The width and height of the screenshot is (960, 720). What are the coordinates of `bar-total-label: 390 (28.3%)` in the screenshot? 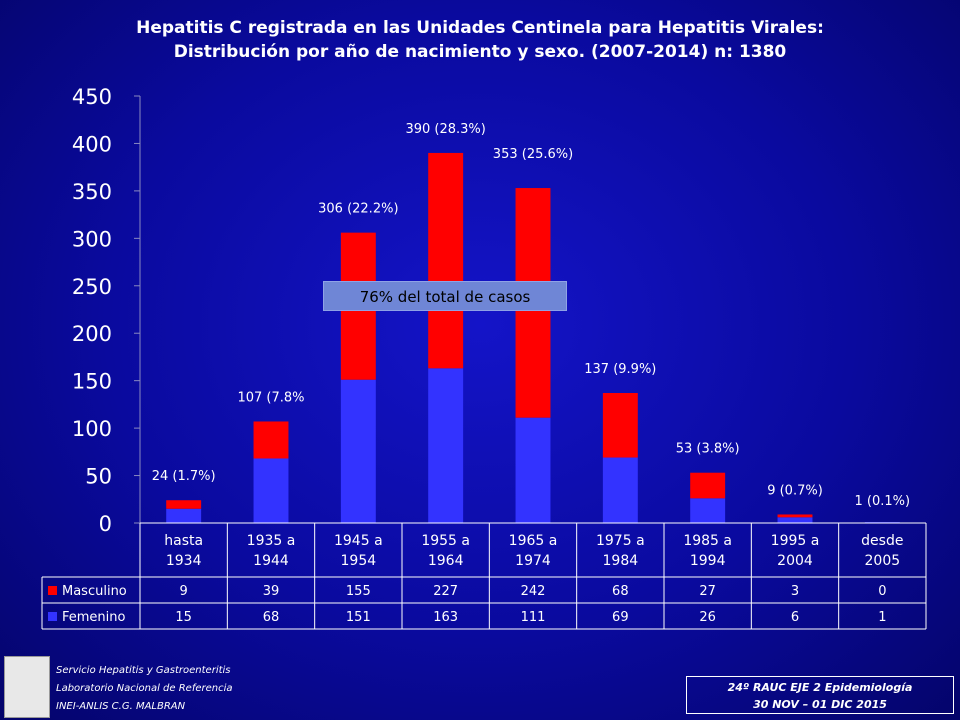 It's located at (445, 129).